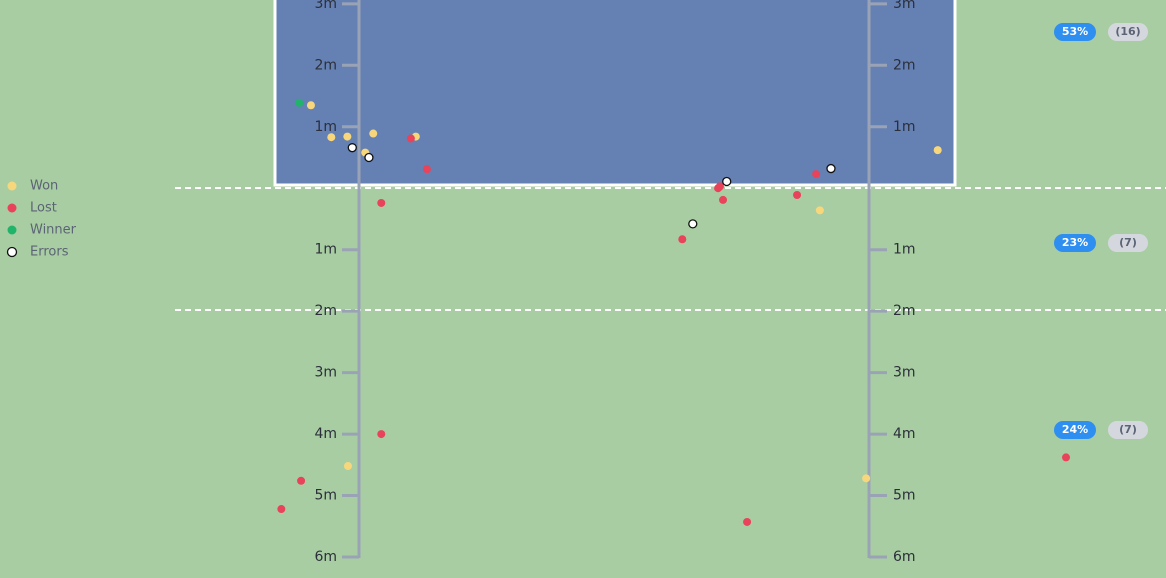  I want to click on legend-label: Errors, so click(49, 252).